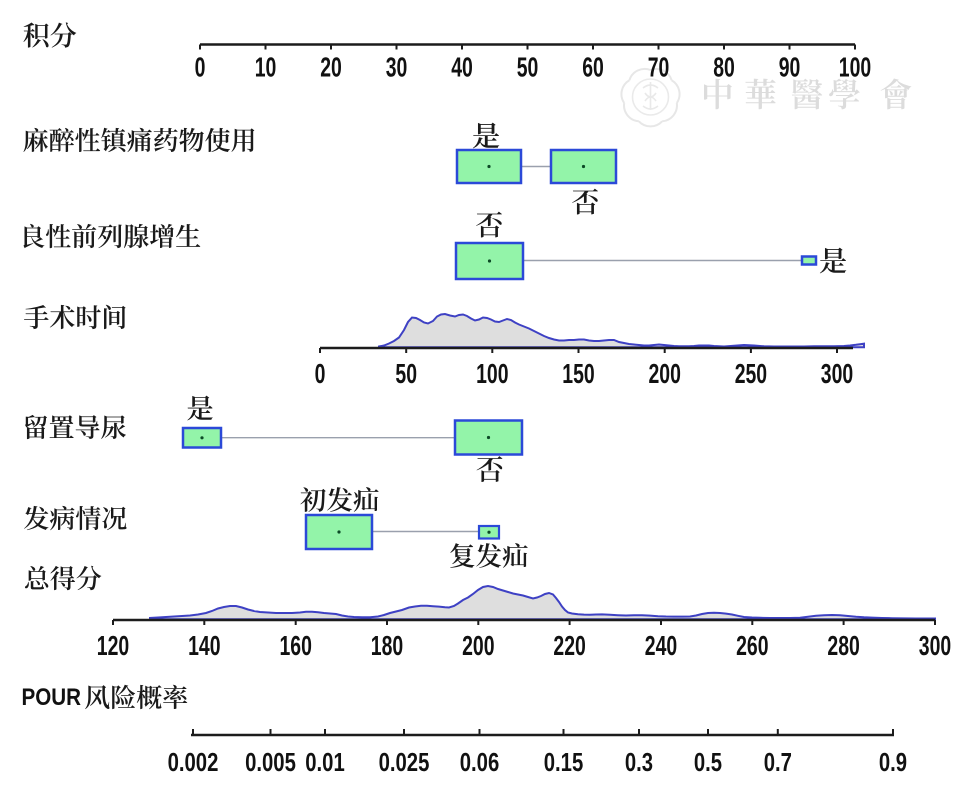 The height and width of the screenshot is (792, 964). Describe the element at coordinates (387, 645) in the screenshot. I see `svg-text: 180` at that location.